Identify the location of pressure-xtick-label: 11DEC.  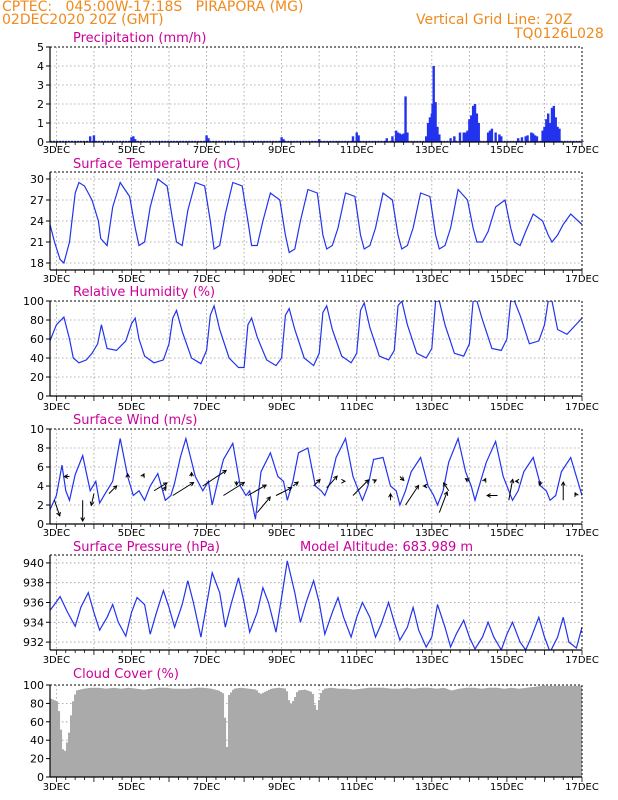
(357, 660).